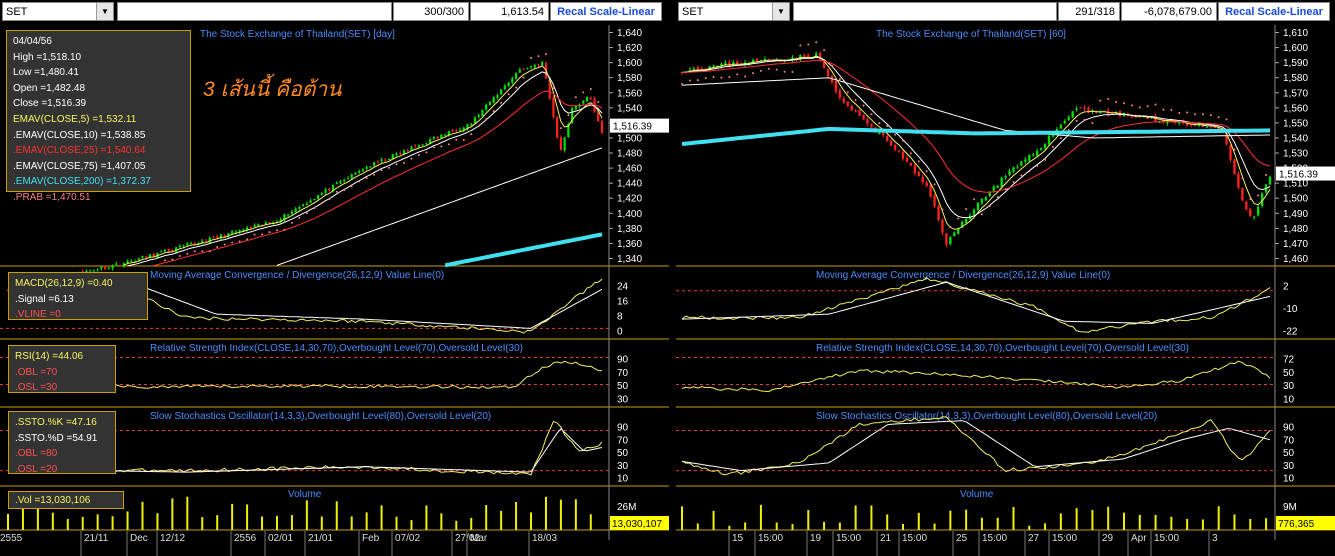  What do you see at coordinates (53, 500) in the screenshot?
I see `volume-legend-0: .Vol =13,030,106` at bounding box center [53, 500].